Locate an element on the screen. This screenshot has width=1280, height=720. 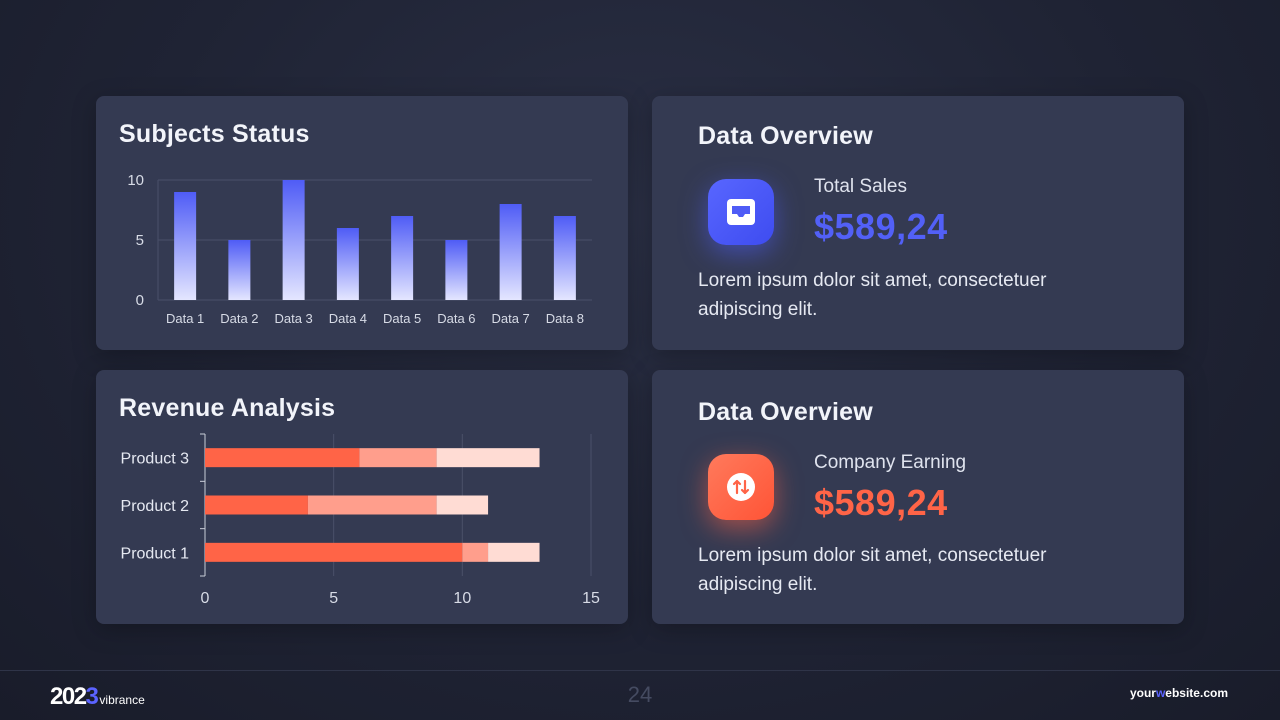
data-overview-title: Data Overview is located at coordinates (785, 136).